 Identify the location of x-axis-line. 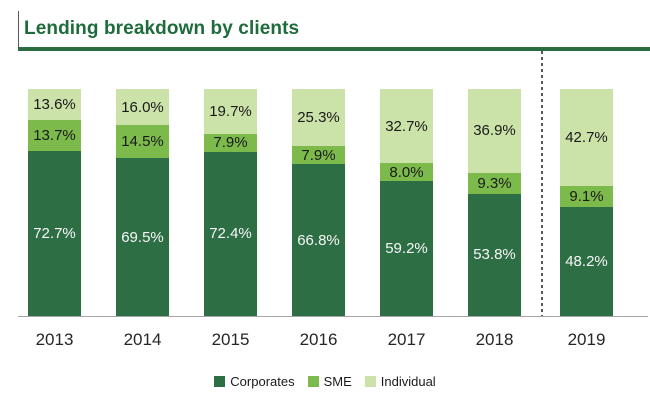
(333, 316).